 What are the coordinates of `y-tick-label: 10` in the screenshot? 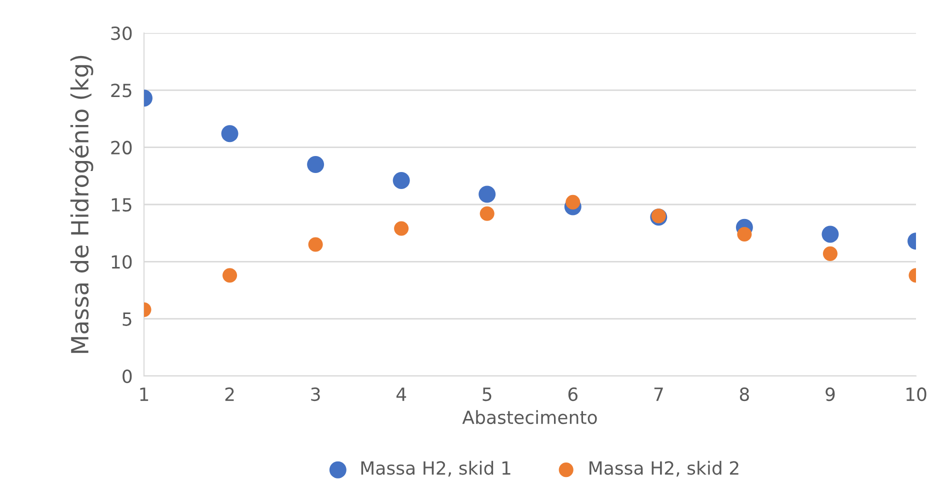 It's located at (122, 262).